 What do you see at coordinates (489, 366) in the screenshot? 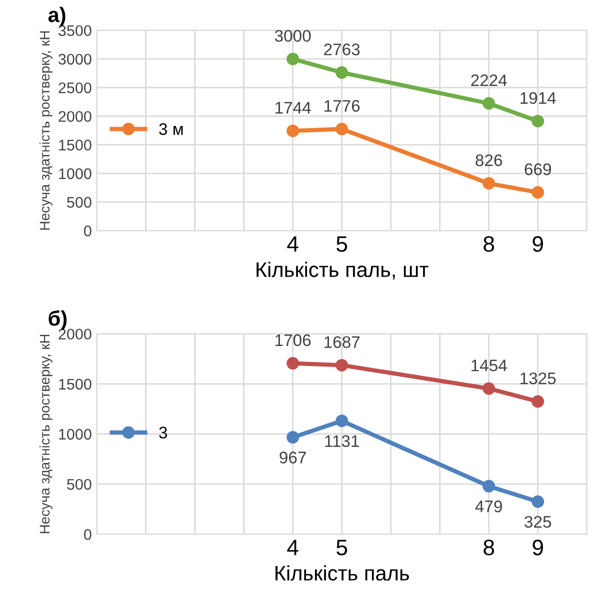
I see `data-label: 1454` at bounding box center [489, 366].